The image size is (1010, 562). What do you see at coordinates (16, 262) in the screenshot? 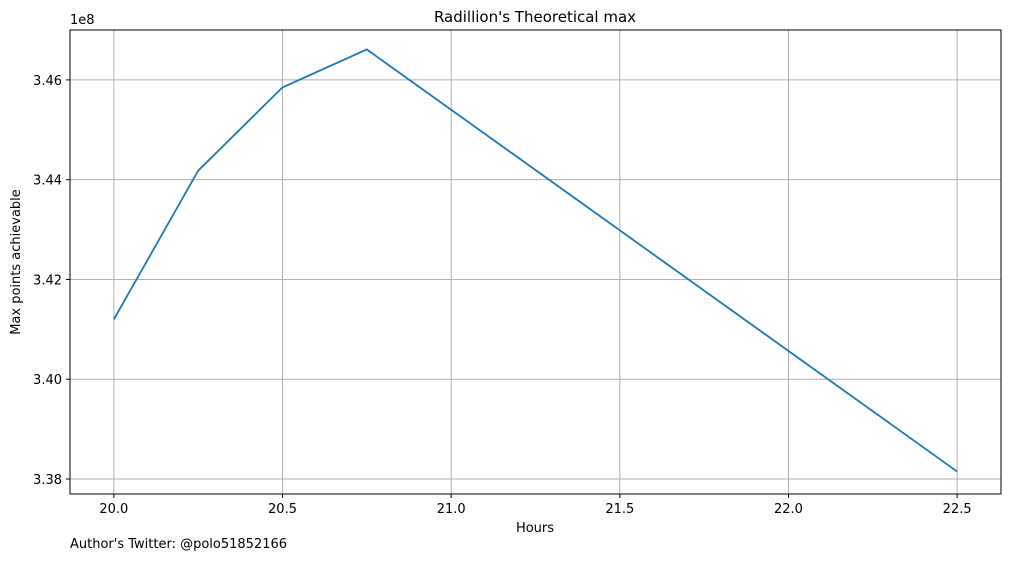
I see `y-axis-label: Max points achievable` at bounding box center [16, 262].